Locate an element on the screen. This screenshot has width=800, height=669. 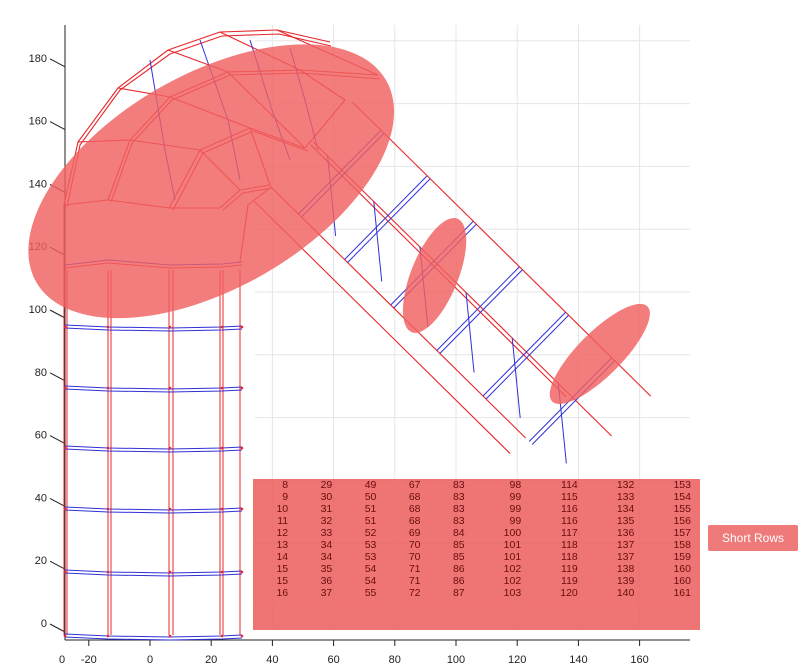
table-row: 8 29 49 67 83 98 114 132 153 is located at coordinates (476, 485).